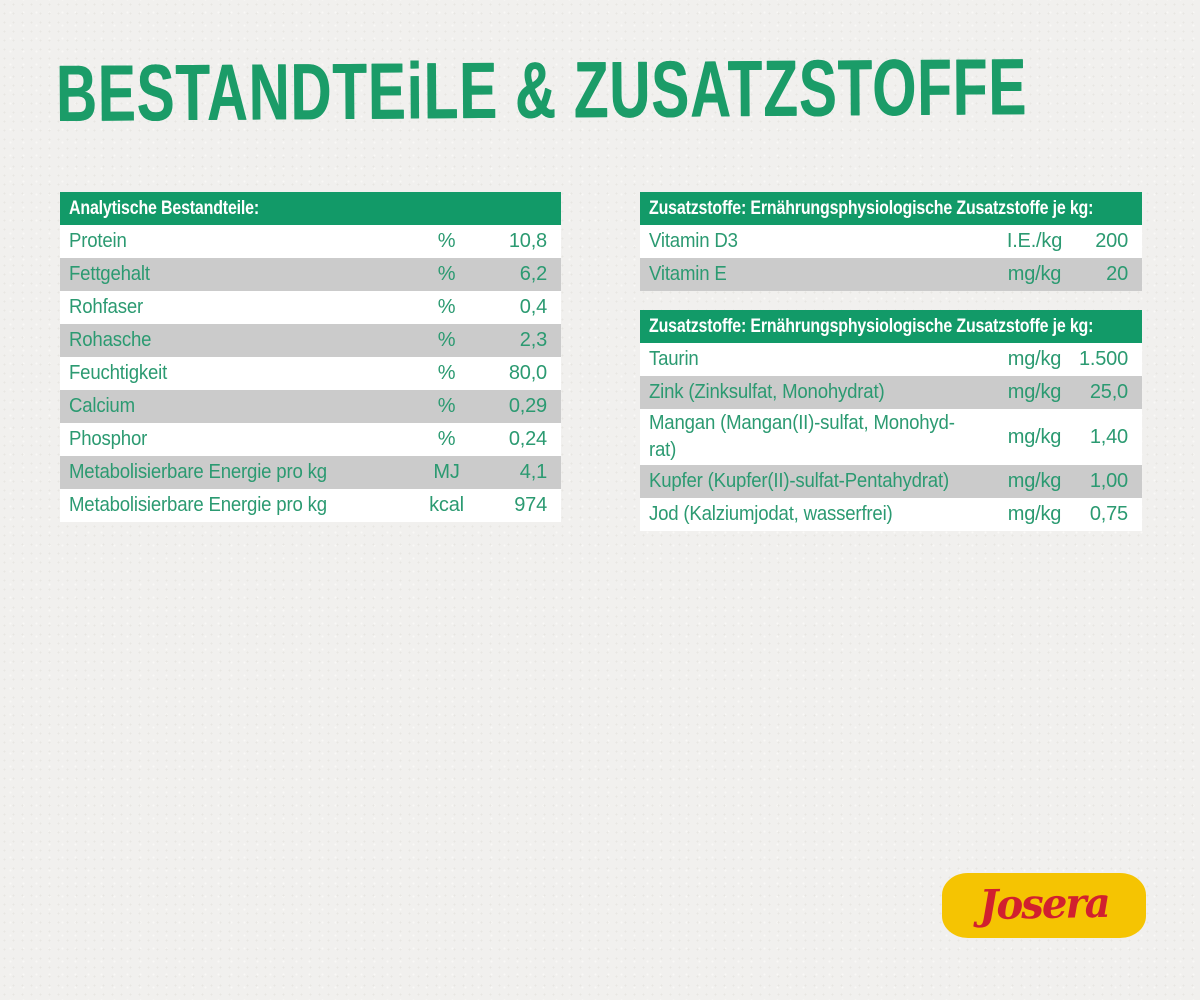 The height and width of the screenshot is (1000, 1200). What do you see at coordinates (891, 274) in the screenshot?
I see `table-row: Vitamin E mg/kg 20` at bounding box center [891, 274].